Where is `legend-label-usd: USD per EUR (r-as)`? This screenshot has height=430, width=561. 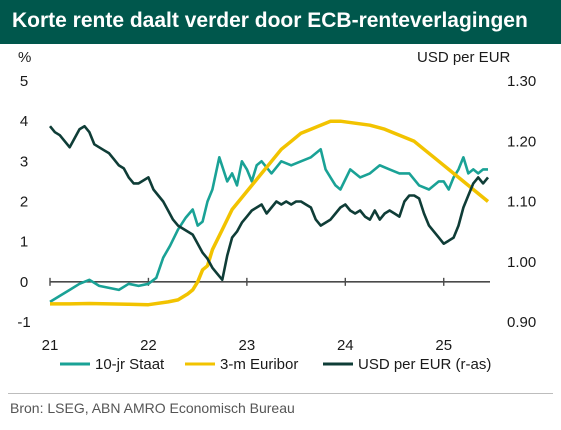
legend-label-usd: USD per EUR (r-as) is located at coordinates (424, 364).